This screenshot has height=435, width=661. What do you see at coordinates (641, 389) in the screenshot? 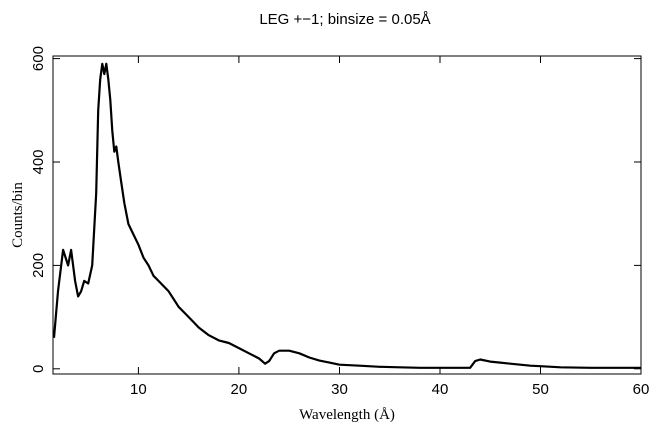
I see `x-tick-label: 60` at bounding box center [641, 389].